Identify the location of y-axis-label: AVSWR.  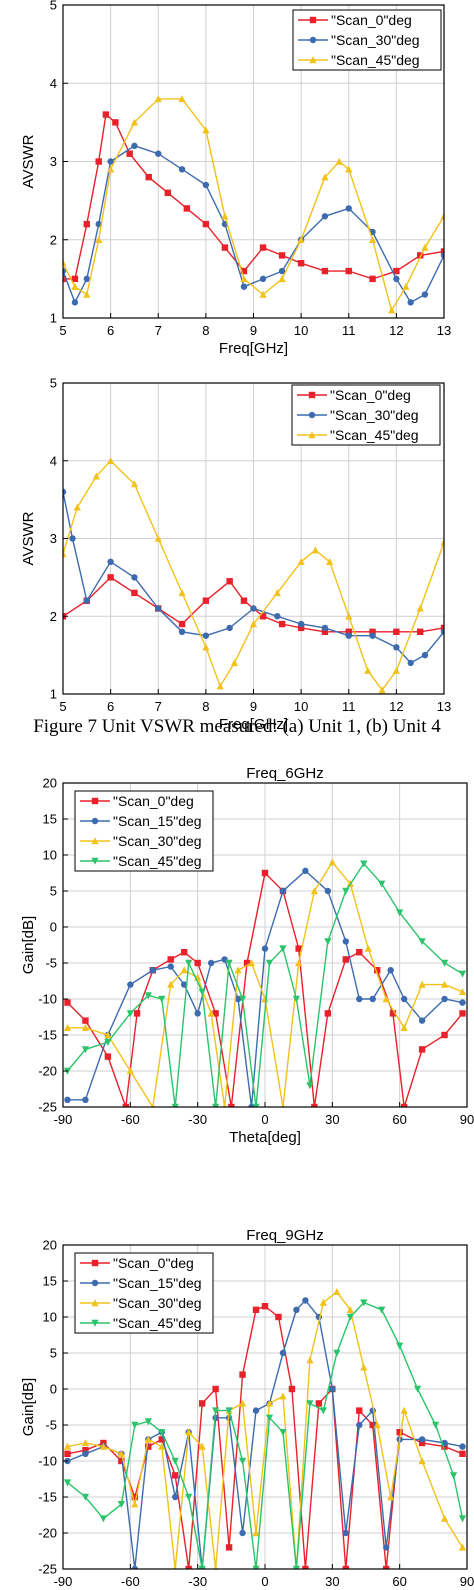
(28, 161).